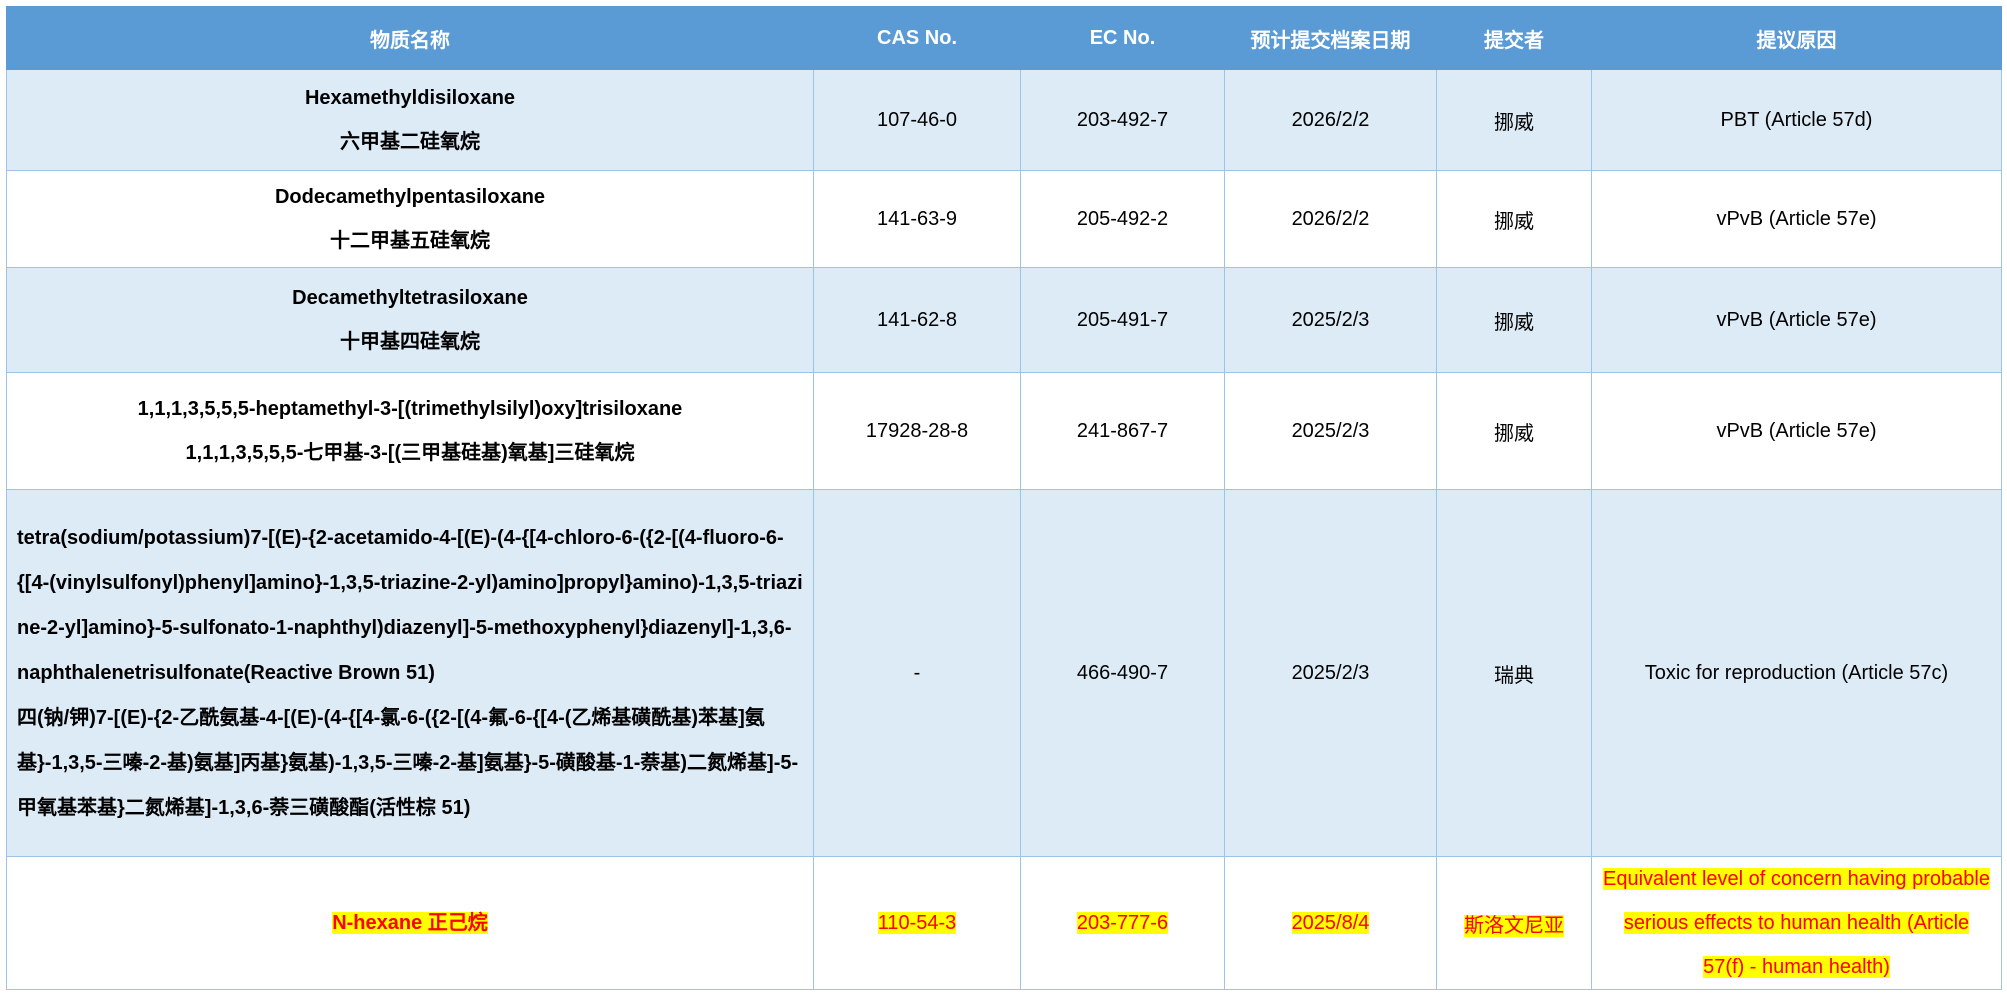 The image size is (2007, 993). What do you see at coordinates (410, 320) in the screenshot?
I see `substance-name-cell: Decamethyltetrasiloxane 十甲基四硅氧烷` at bounding box center [410, 320].